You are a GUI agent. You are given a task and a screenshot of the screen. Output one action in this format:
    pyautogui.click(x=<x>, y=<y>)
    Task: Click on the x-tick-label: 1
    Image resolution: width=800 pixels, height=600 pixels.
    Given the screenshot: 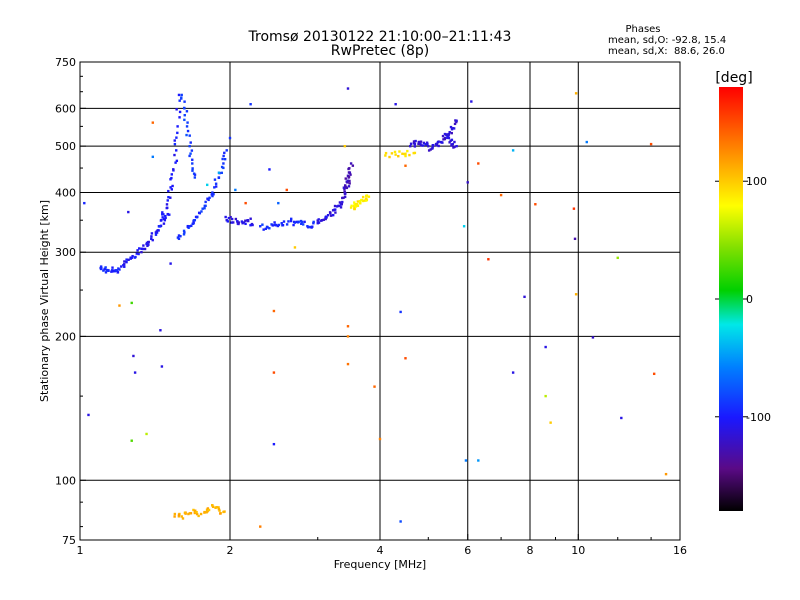 What is the action you would take?
    pyautogui.click(x=80, y=550)
    